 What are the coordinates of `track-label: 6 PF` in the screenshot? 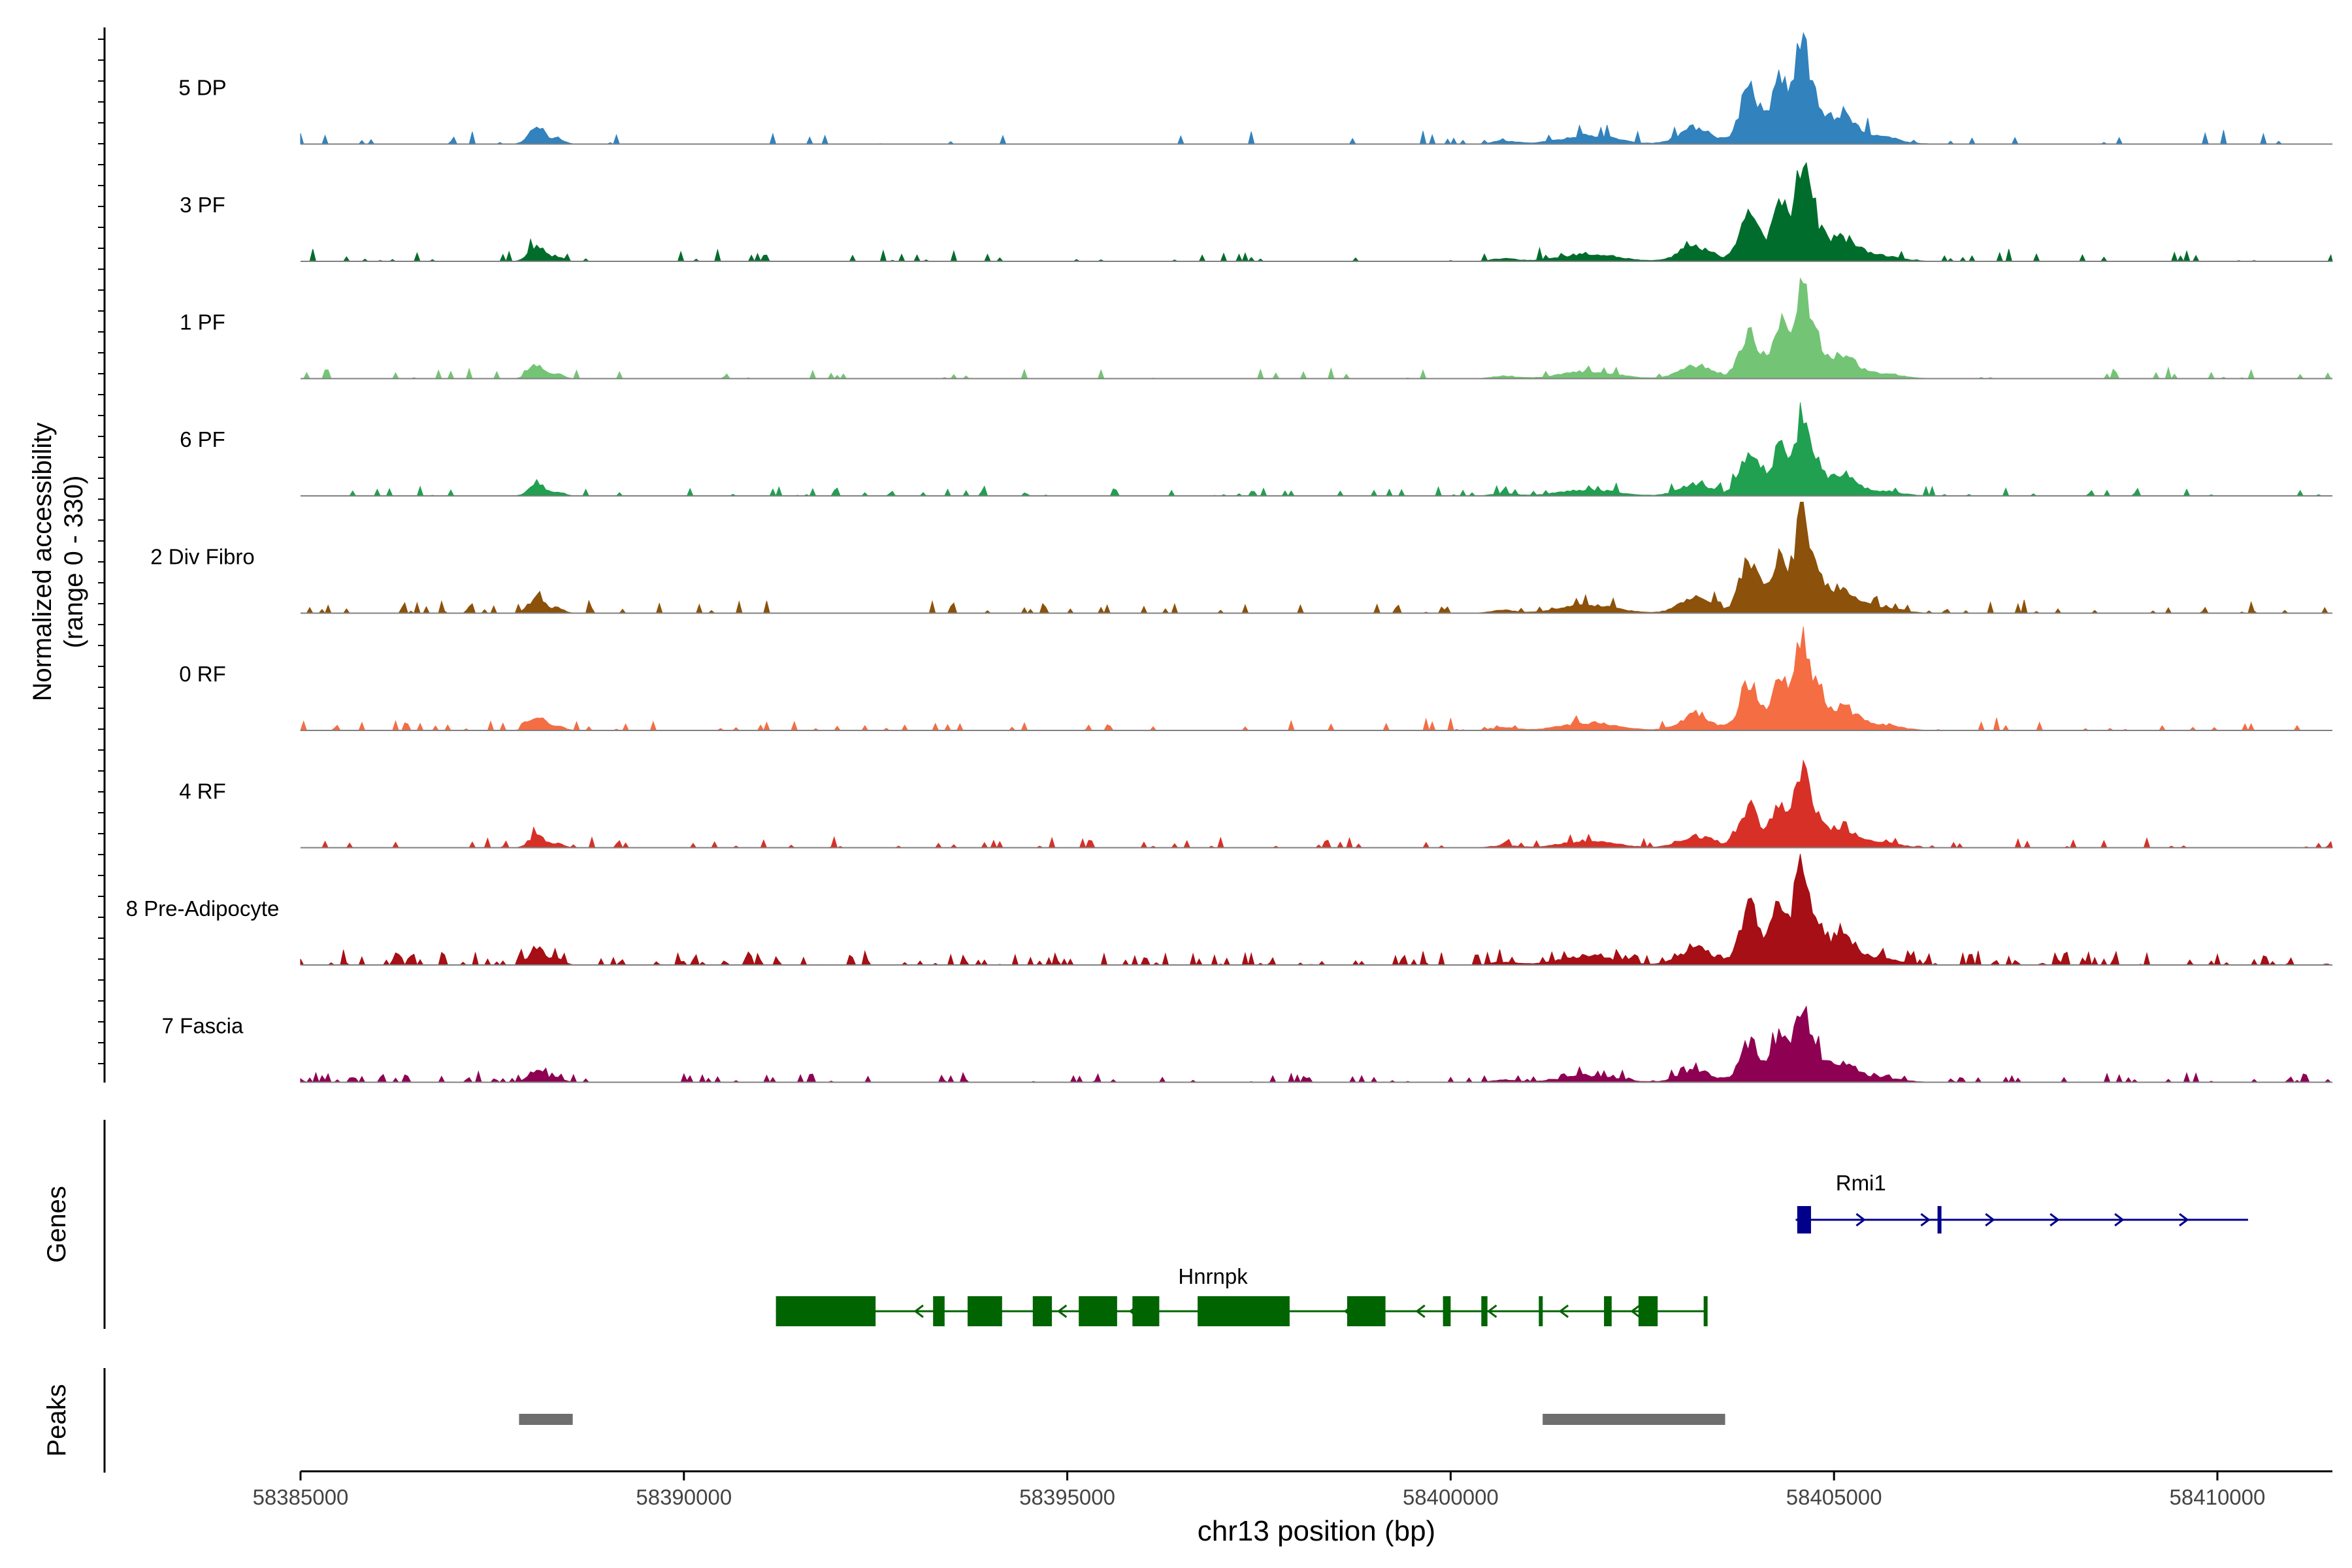 It's located at (202, 439).